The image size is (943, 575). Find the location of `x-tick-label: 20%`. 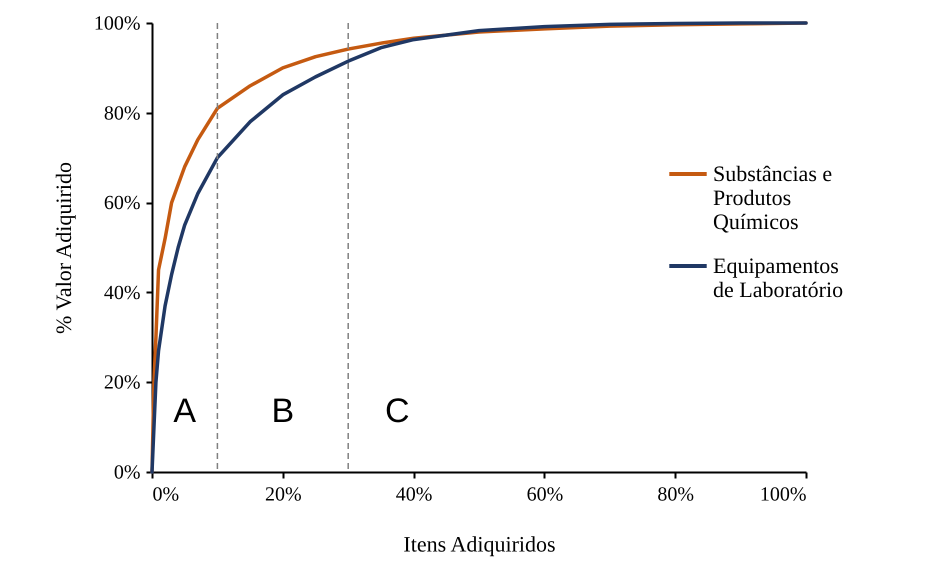

x-tick-label: 20% is located at coordinates (283, 495).